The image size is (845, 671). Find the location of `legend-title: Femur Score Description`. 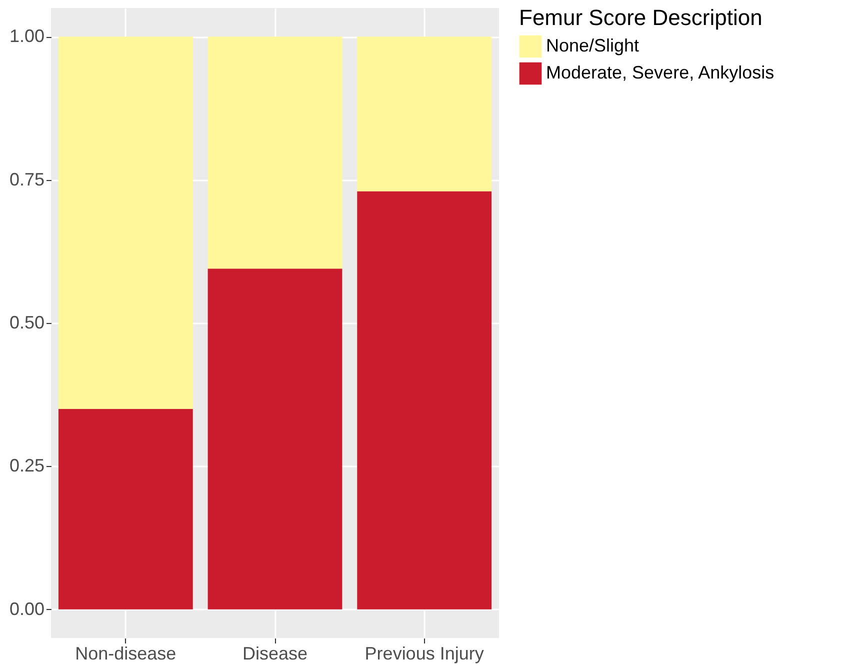

legend-title: Femur Score Description is located at coordinates (640, 17).